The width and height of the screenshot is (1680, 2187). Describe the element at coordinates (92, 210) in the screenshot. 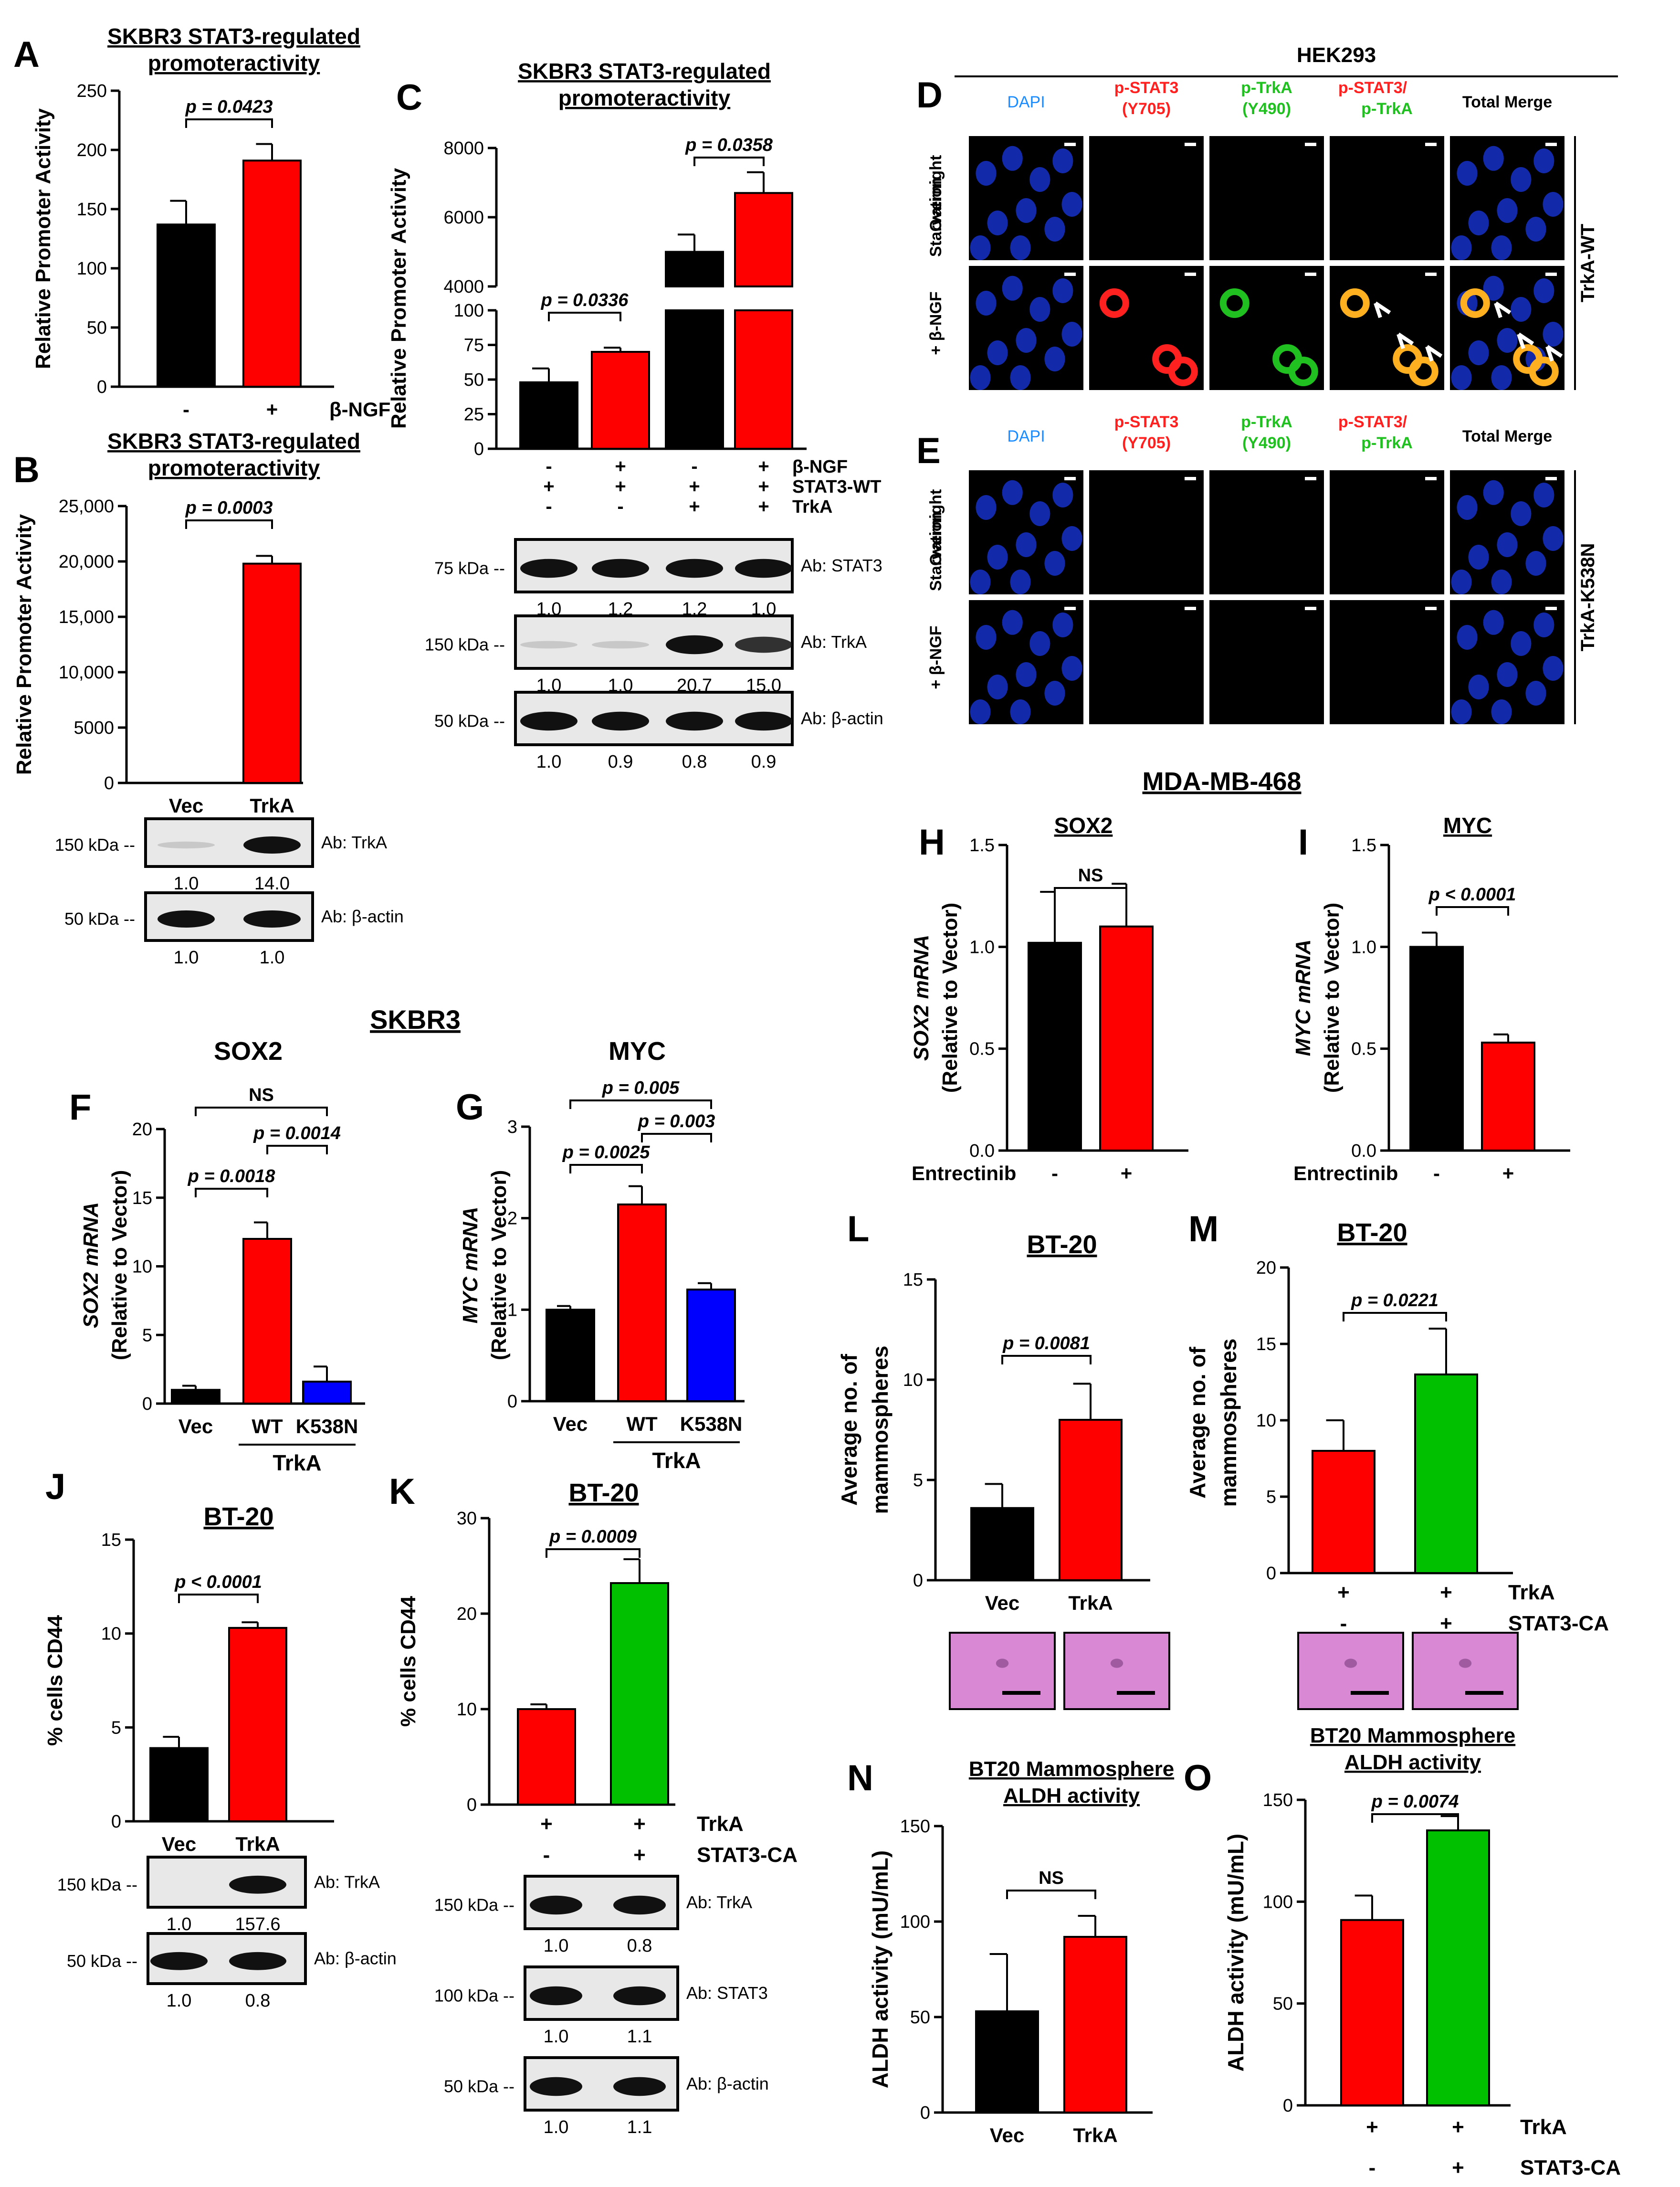

I see `y-tick-label: 150` at that location.